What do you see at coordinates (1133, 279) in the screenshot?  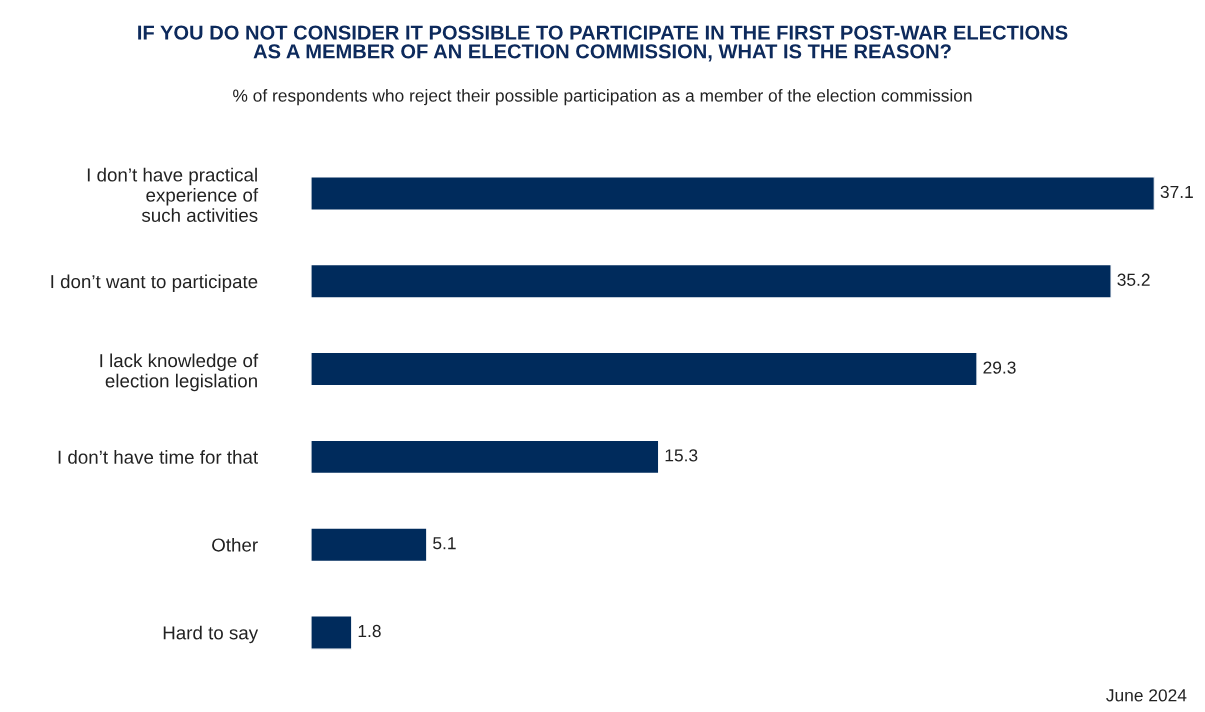 I see `data-label: 35.2` at bounding box center [1133, 279].